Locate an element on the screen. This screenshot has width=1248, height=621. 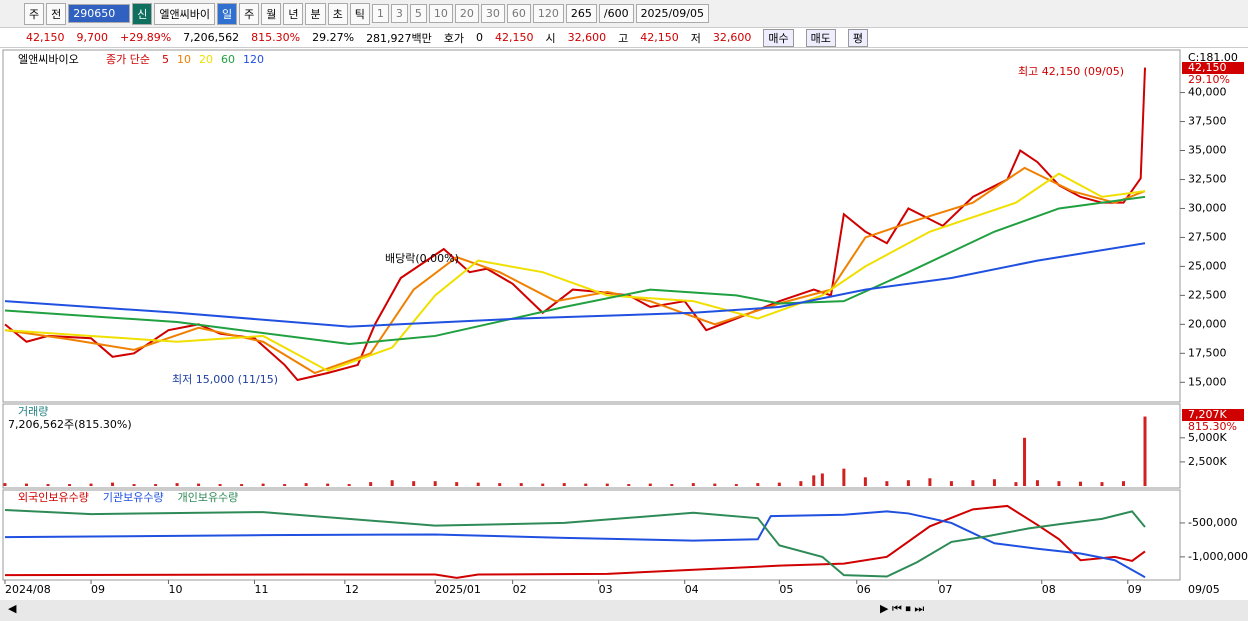
toolbar-item: 고 is located at coordinates (623, 38).